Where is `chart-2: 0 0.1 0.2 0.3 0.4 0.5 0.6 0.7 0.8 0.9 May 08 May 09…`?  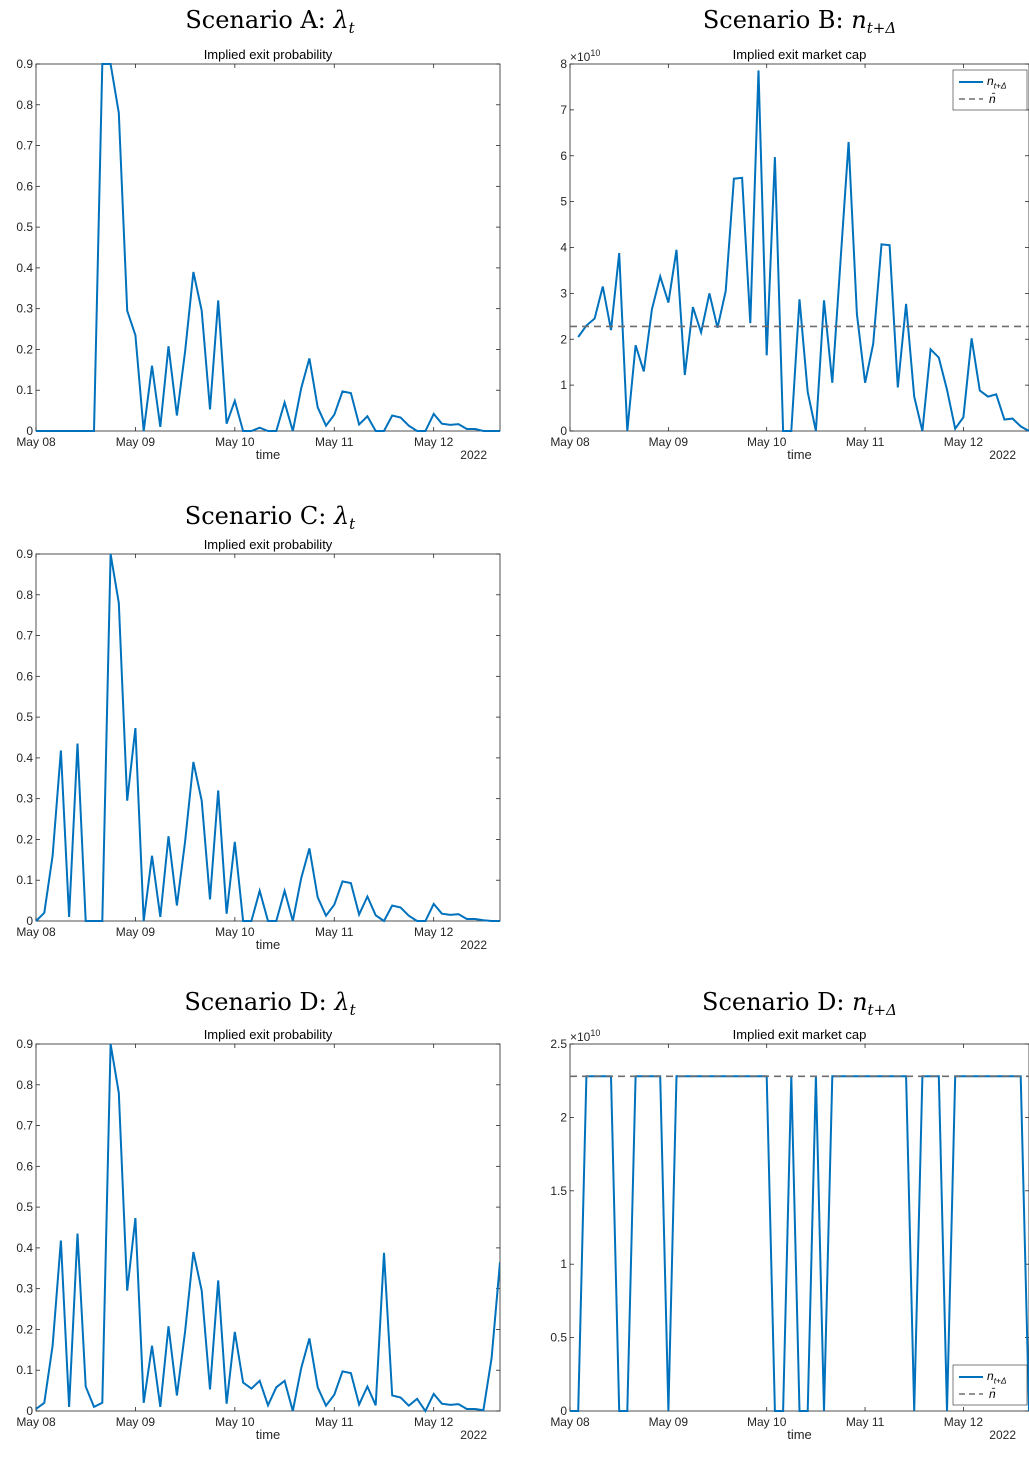 chart-2: 0 0.1 0.2 0.3 0.4 0.5 0.6 0.7 0.8 0.9 May 08 May 09… is located at coordinates (258, 749).